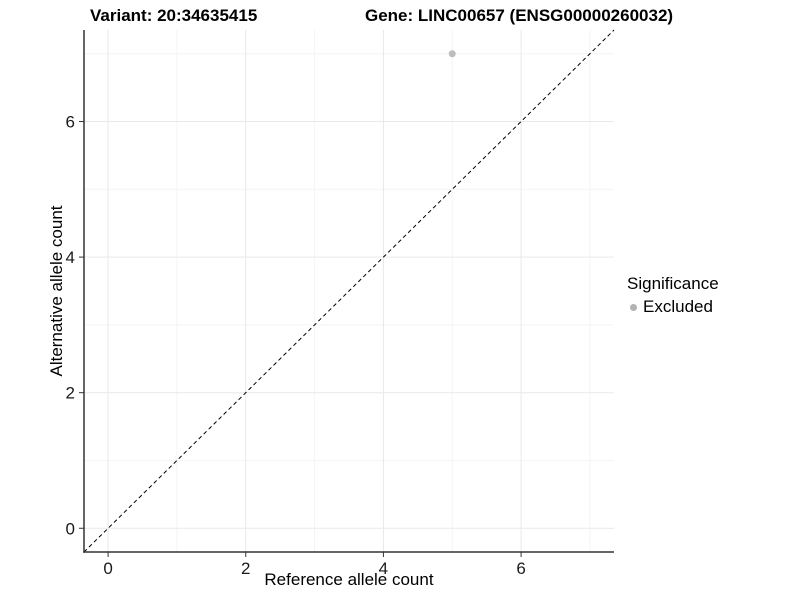 This screenshot has height=600, width=800. Describe the element at coordinates (349, 579) in the screenshot. I see `x-axis-title: Reference allele count` at that location.